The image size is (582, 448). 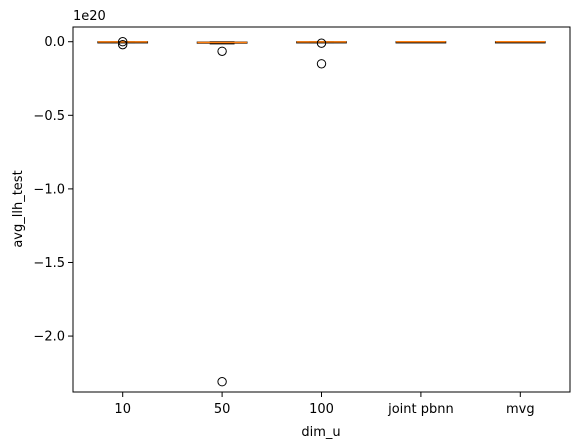 What do you see at coordinates (222, 409) in the screenshot?
I see `x-tick-label: 50` at bounding box center [222, 409].